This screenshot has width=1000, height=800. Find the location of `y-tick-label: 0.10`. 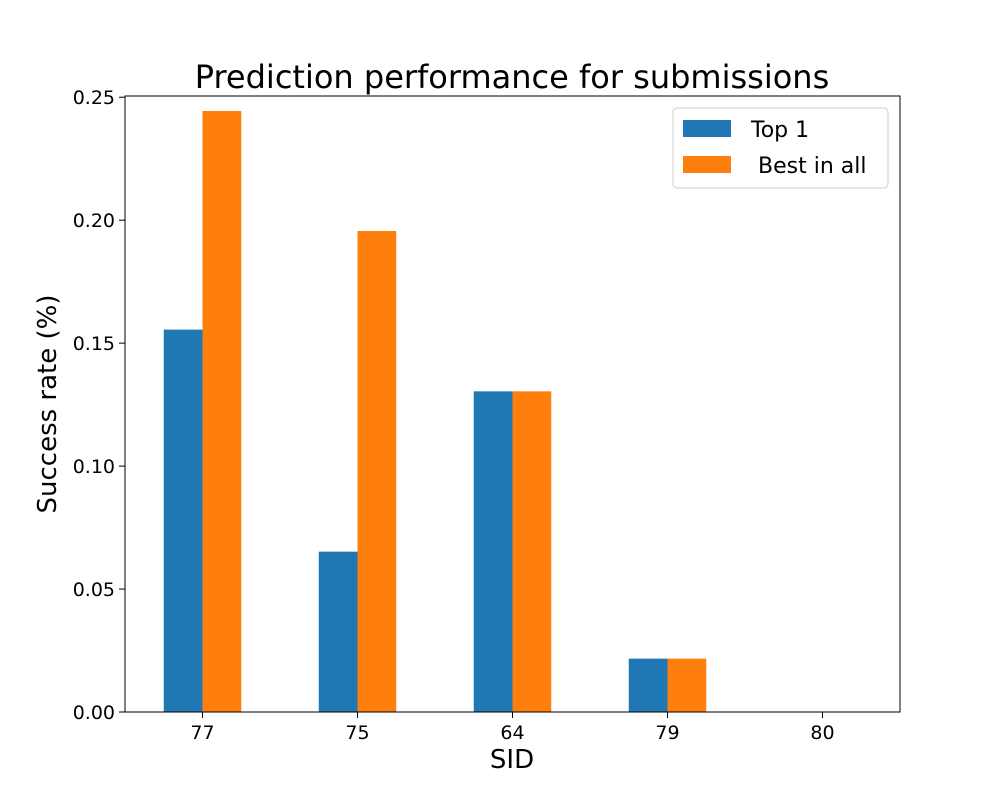

y-tick-label: 0.10 is located at coordinates (94, 467).